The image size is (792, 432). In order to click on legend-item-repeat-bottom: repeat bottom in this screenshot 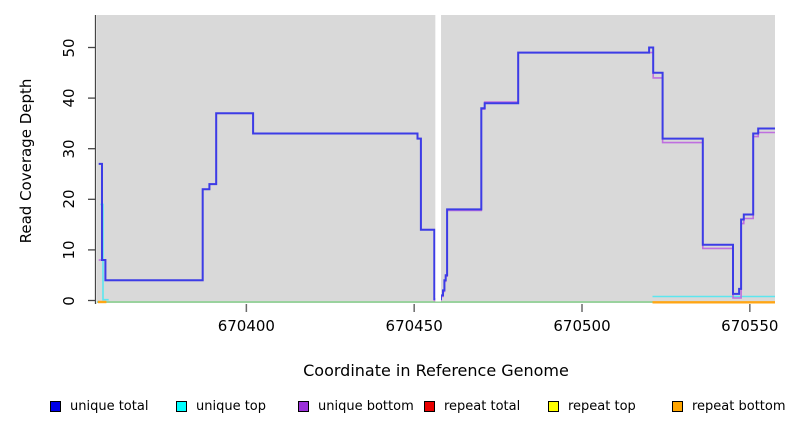, I will do `click(729, 406)`.